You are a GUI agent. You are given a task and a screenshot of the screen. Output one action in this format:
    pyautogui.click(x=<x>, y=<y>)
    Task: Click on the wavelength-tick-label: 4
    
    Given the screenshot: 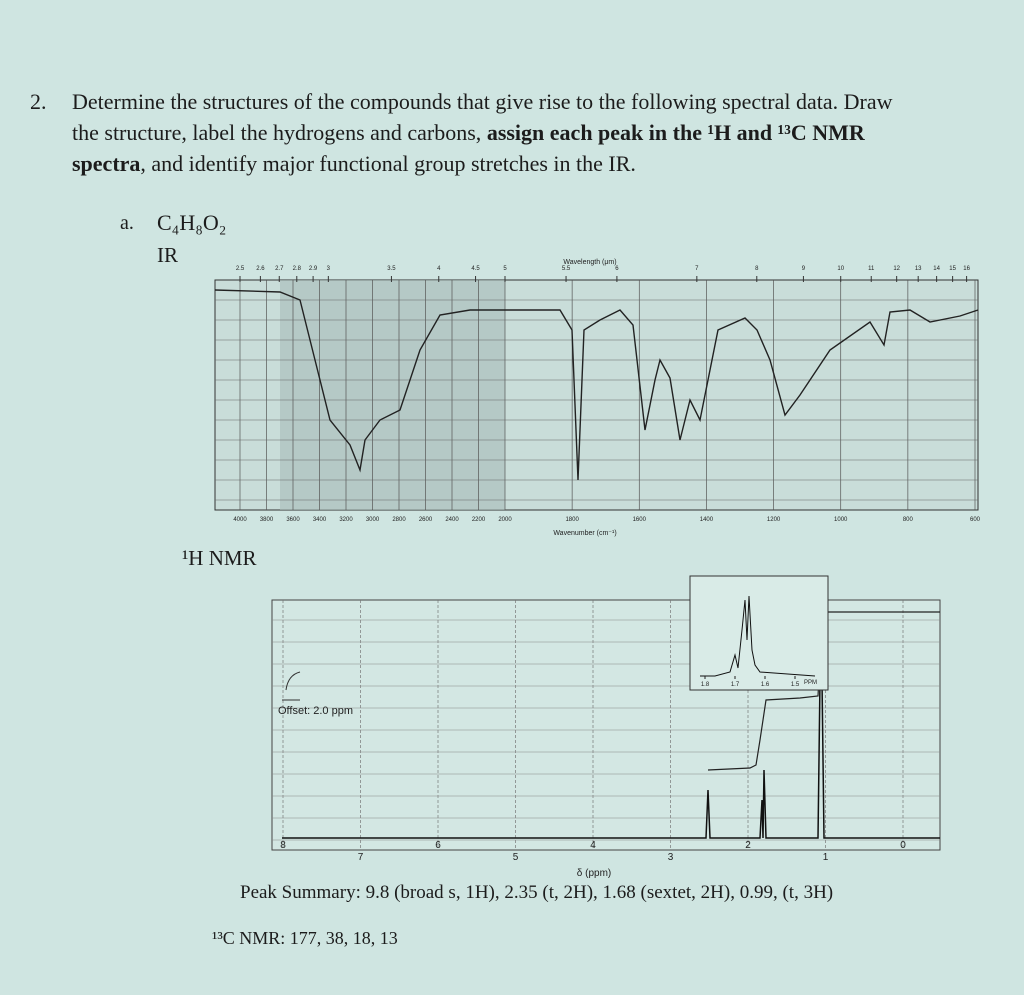 What is the action you would take?
    pyautogui.click(x=439, y=269)
    